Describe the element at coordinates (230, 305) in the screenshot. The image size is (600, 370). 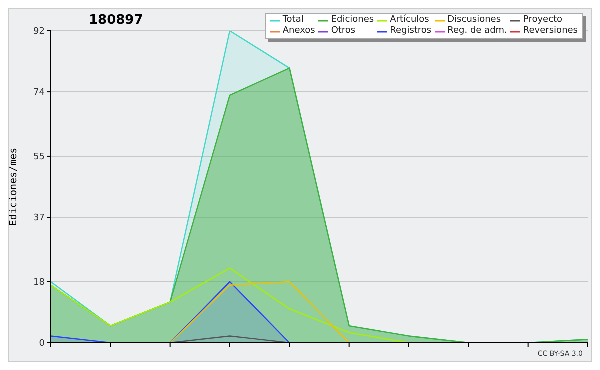
I see `line-series` at that location.